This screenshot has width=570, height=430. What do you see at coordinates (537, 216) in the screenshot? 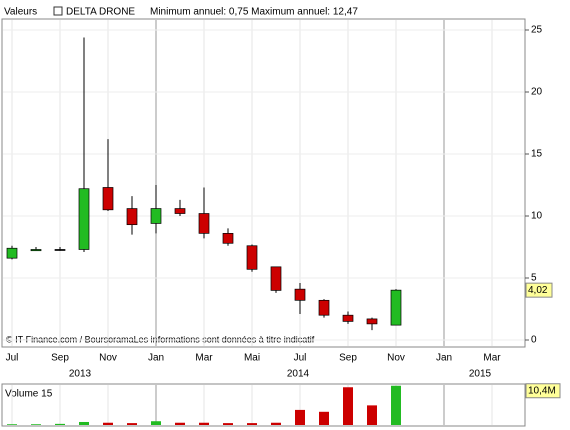
I see `y-tick-label: 10` at bounding box center [537, 216].